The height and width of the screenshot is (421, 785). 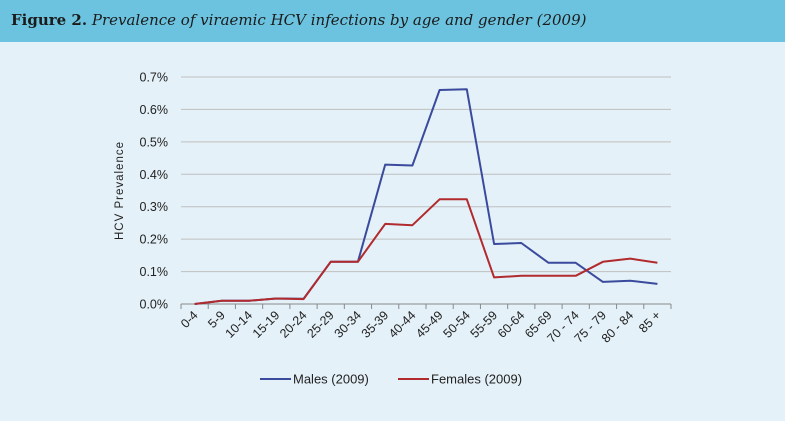 I want to click on x-tick-label: 60-64, so click(x=511, y=324).